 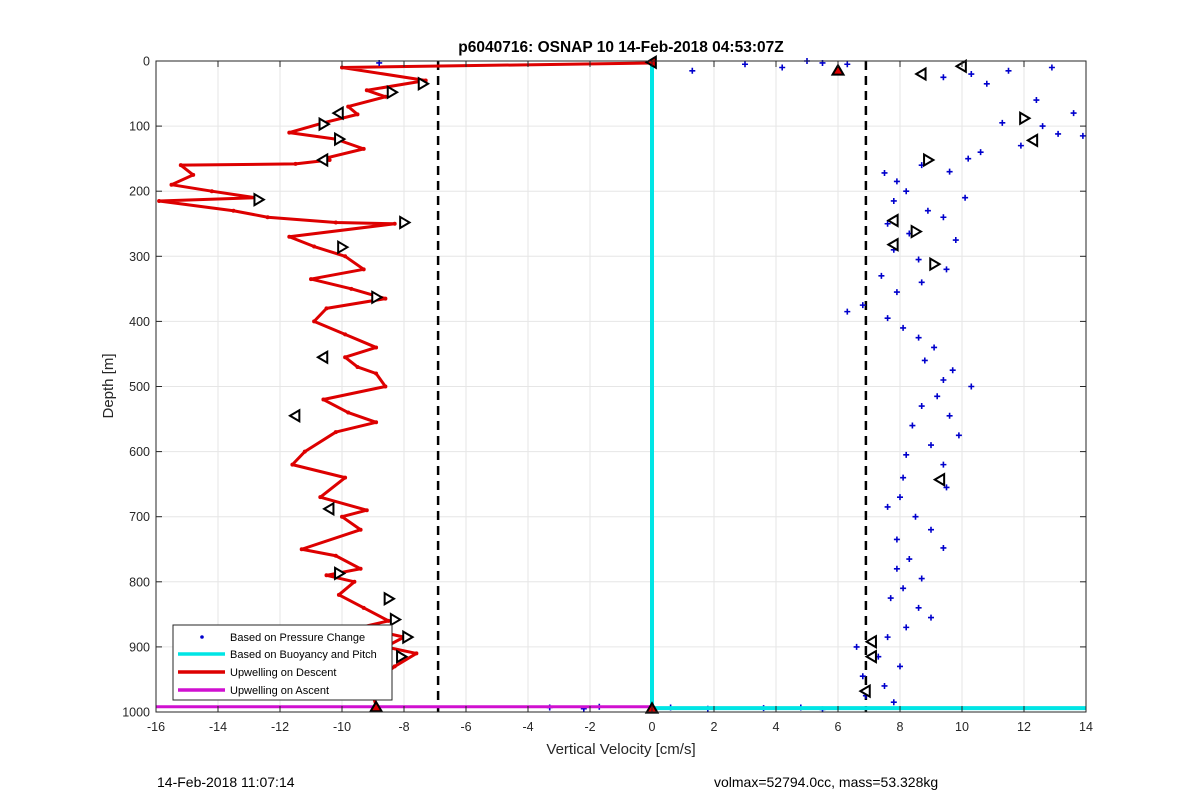 What do you see at coordinates (108, 385) in the screenshot?
I see `y-axis-label: Depth [m]` at bounding box center [108, 385].